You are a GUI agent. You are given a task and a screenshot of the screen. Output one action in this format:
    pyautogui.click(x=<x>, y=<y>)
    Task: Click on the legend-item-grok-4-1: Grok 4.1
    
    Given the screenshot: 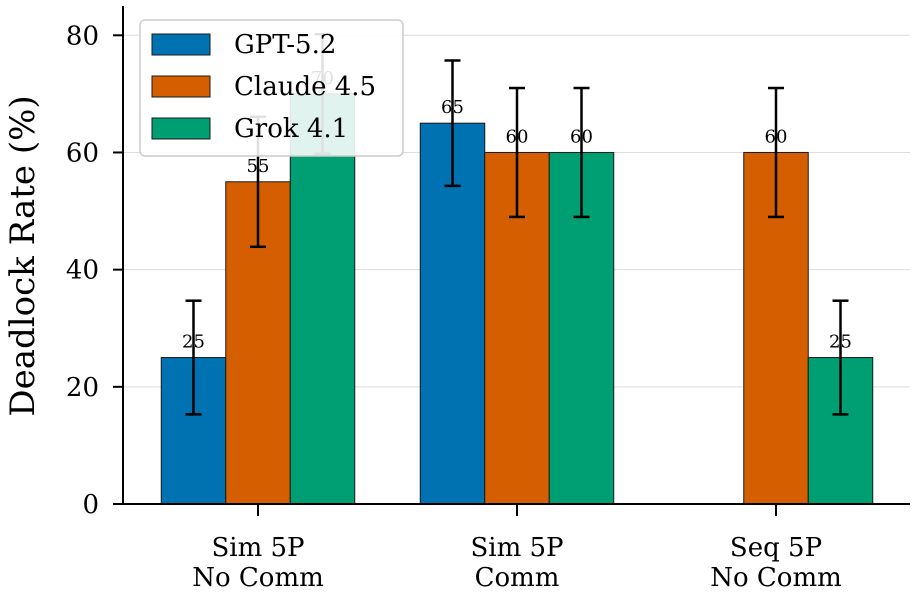 What is the action you would take?
    pyautogui.click(x=249, y=129)
    